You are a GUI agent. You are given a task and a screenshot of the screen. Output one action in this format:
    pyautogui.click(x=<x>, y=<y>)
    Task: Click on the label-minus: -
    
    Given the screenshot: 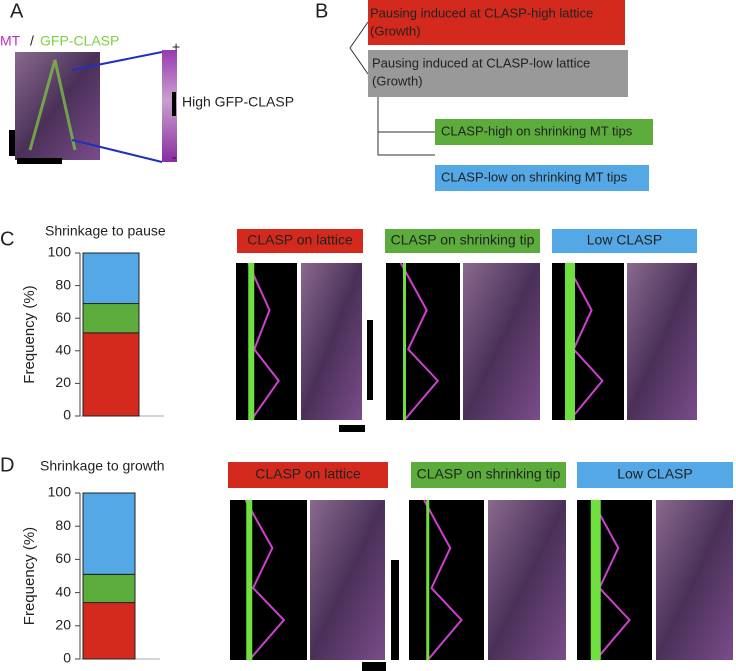 What is the action you would take?
    pyautogui.click(x=174, y=157)
    